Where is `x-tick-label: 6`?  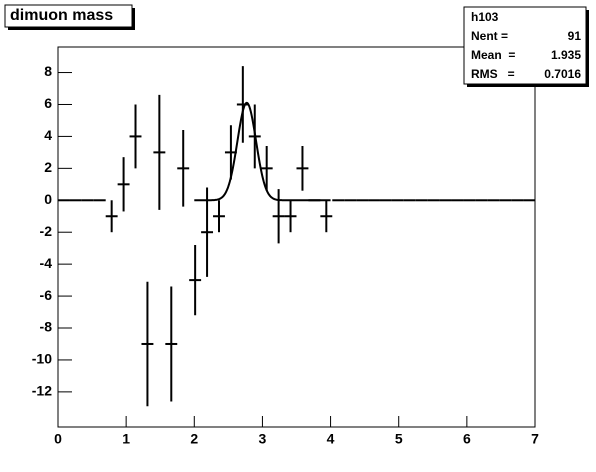 x-tick-label: 6 is located at coordinates (467, 439).